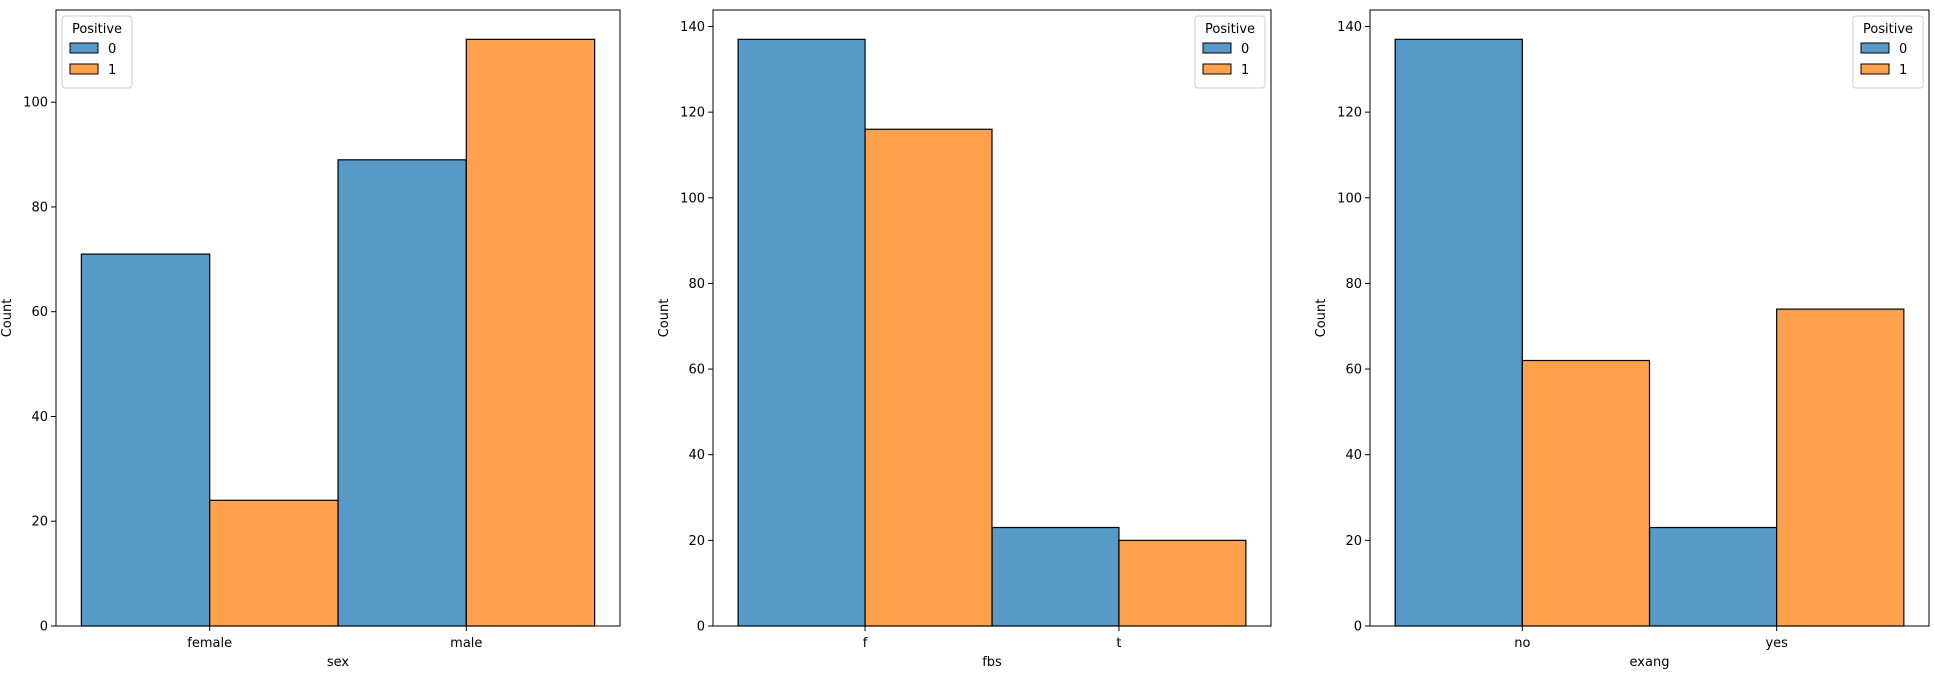 The width and height of the screenshot is (1935, 679). I want to click on x-axis-label: exang, so click(1650, 662).